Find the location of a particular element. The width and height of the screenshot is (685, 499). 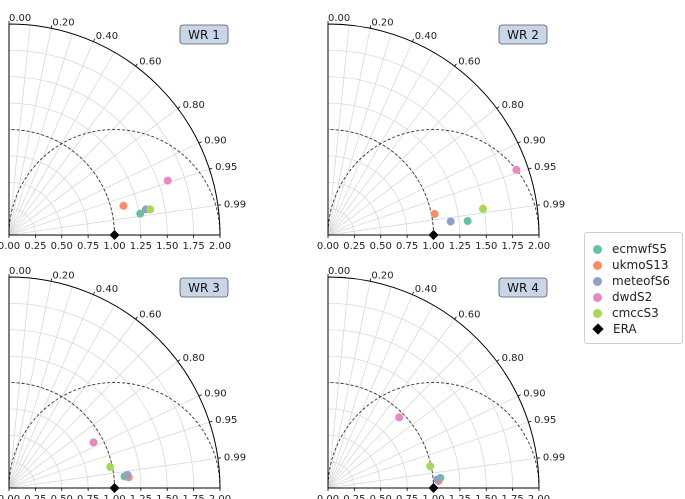

corr-tick-label: 0.20 is located at coordinates (382, 22).